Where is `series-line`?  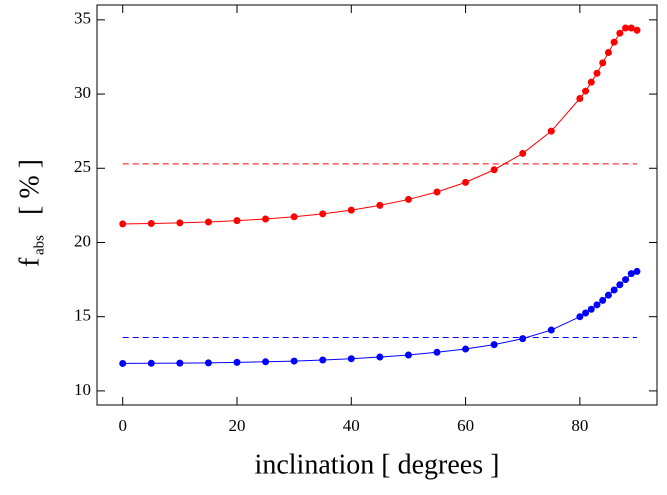 series-line is located at coordinates (380, 317).